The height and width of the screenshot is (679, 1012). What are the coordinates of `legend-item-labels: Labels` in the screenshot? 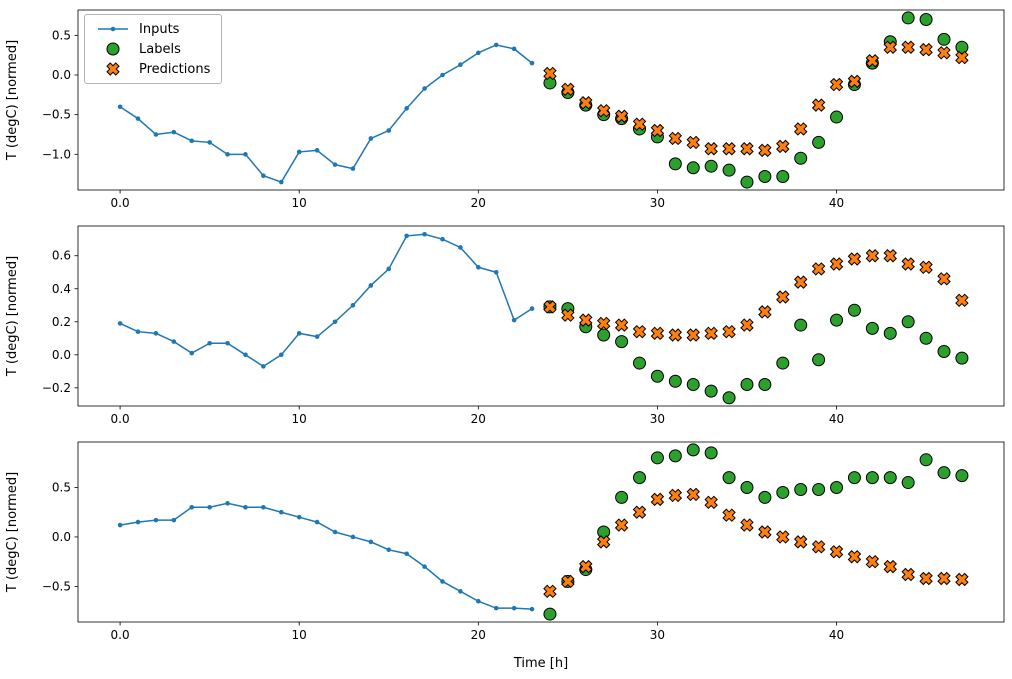 It's located at (153, 49).